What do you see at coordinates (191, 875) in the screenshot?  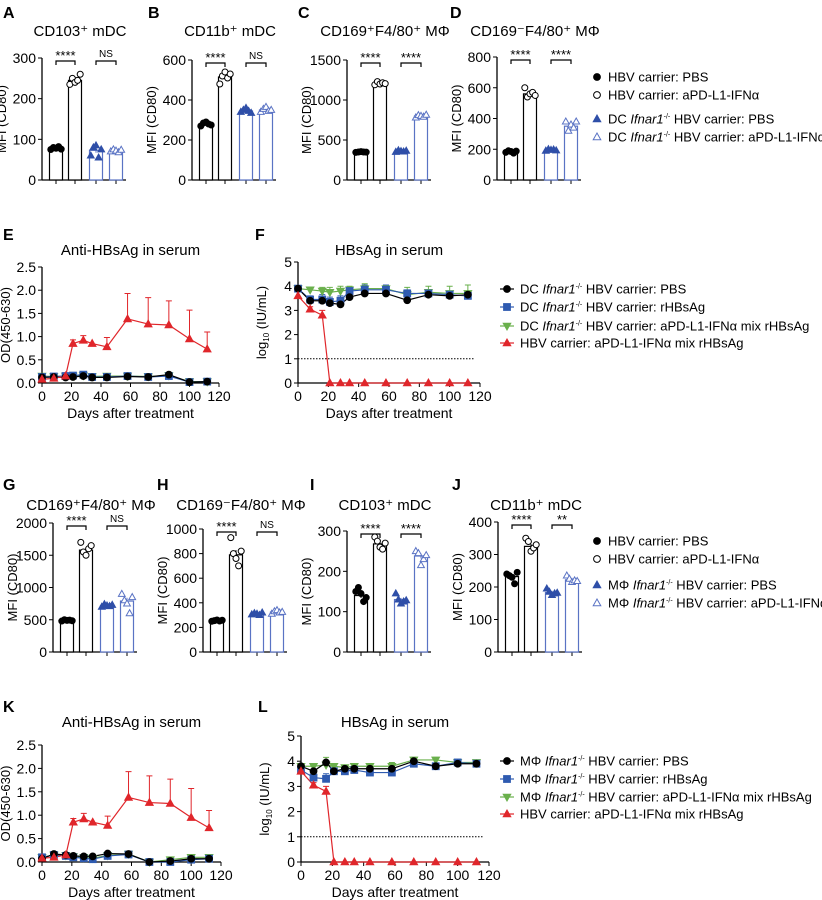 I see `x-tick-label: 100` at bounding box center [191, 875].